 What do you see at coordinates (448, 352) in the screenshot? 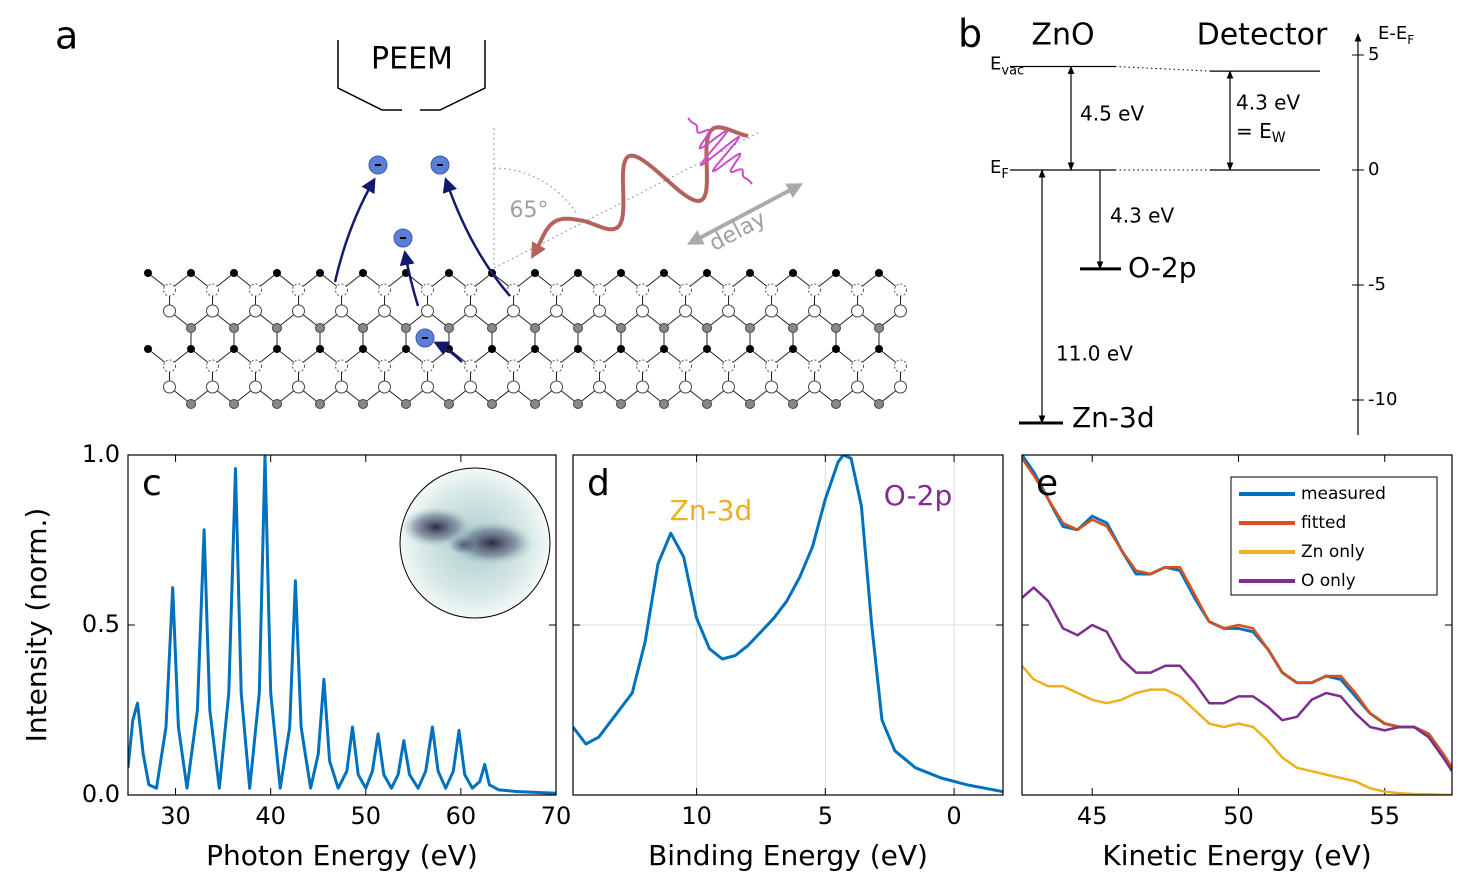
I see `electron-path` at bounding box center [448, 352].